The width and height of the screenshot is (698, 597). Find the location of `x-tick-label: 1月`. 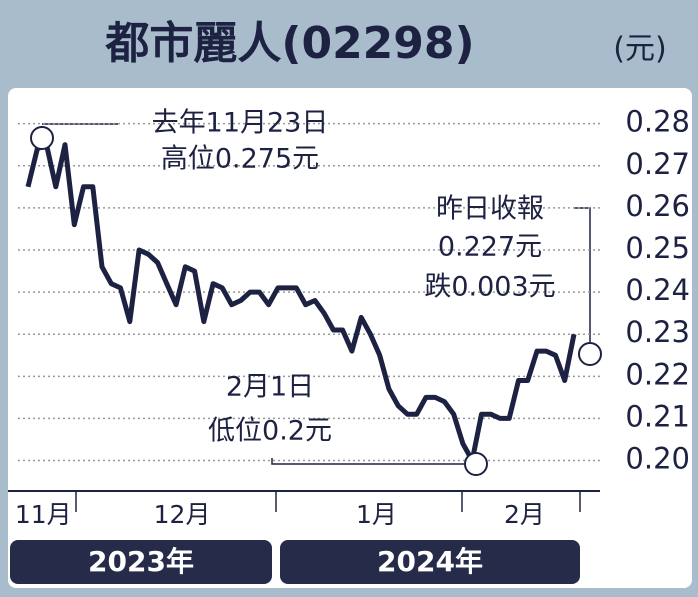

x-tick-label: 1月 is located at coordinates (376, 514).